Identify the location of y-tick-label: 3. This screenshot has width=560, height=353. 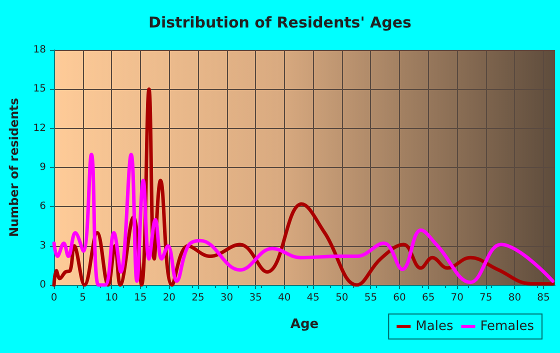
(43, 246).